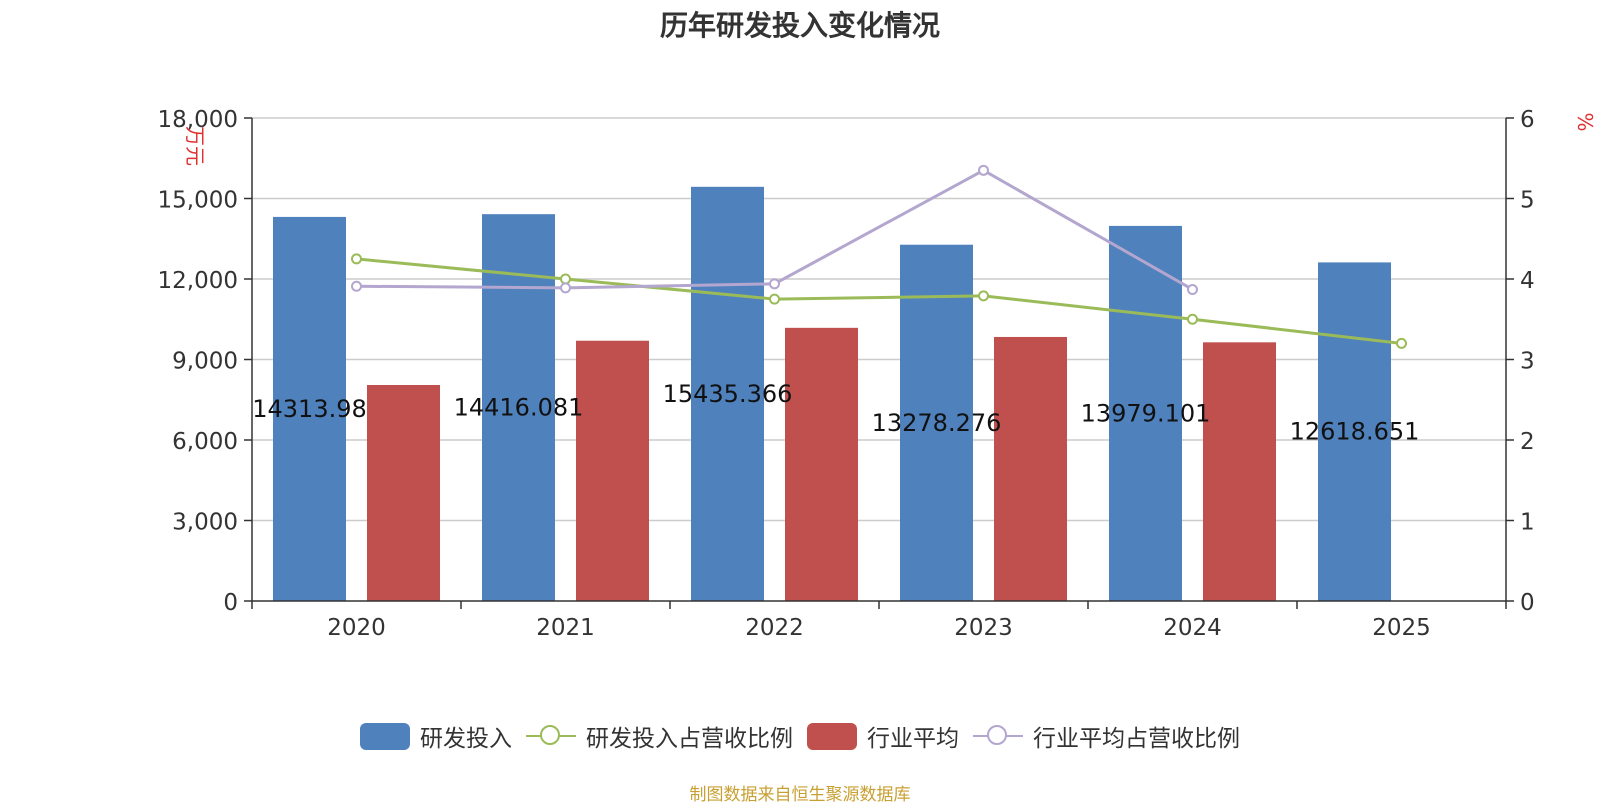  I want to click on y-left-tick-label: 6,000, so click(205, 442).